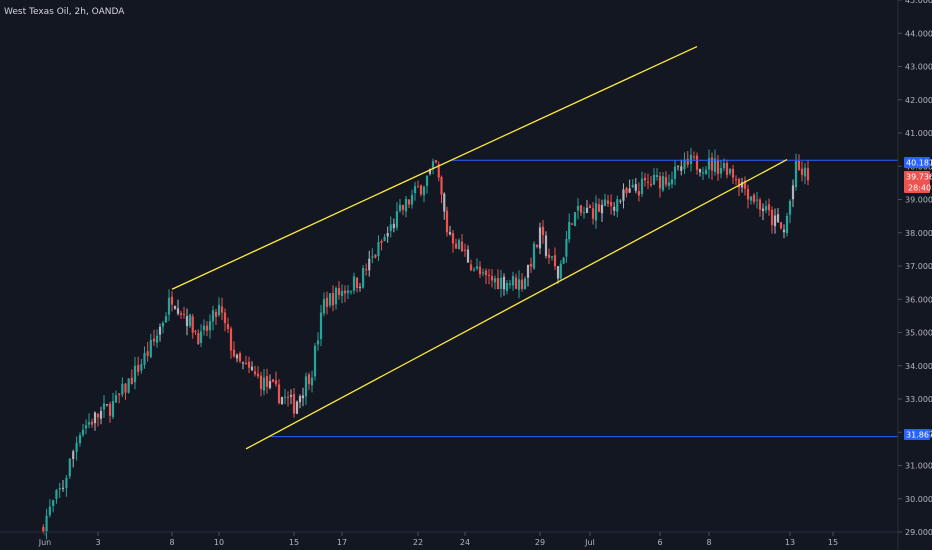 This screenshot has height=550, width=932. Describe the element at coordinates (589, 542) in the screenshot. I see `xtick-label: Jul` at that location.